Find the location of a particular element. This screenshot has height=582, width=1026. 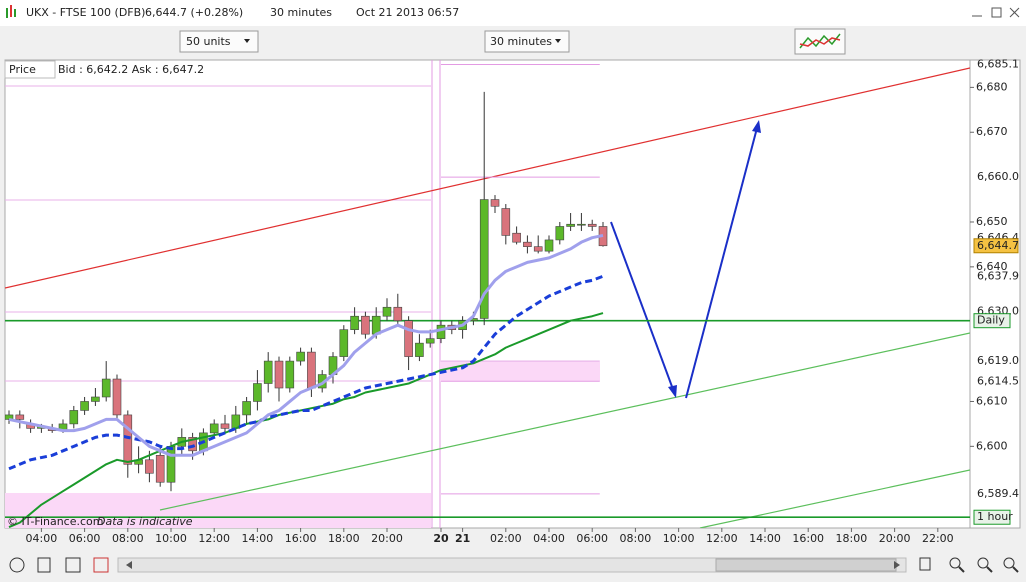

quote: Bid : 6,642.2 Ask : 6,647.2 is located at coordinates (131, 69).